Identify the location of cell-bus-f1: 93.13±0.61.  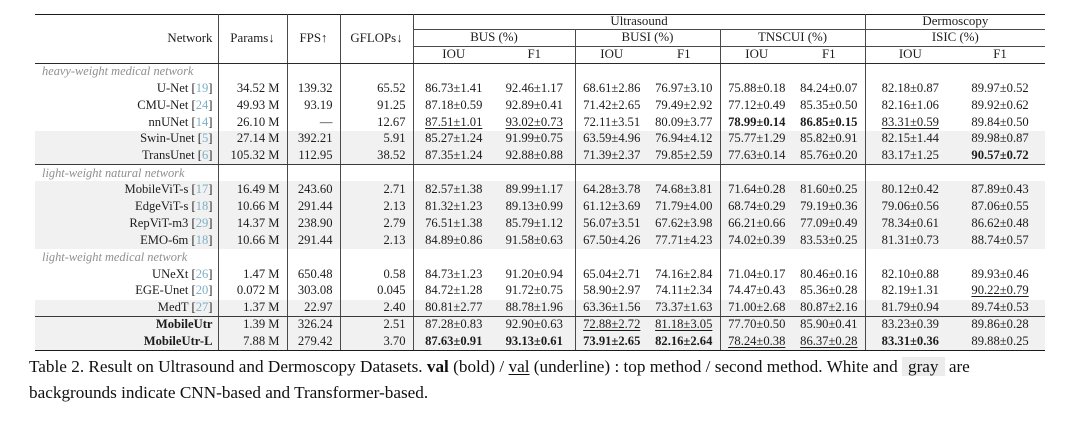
(535, 342).